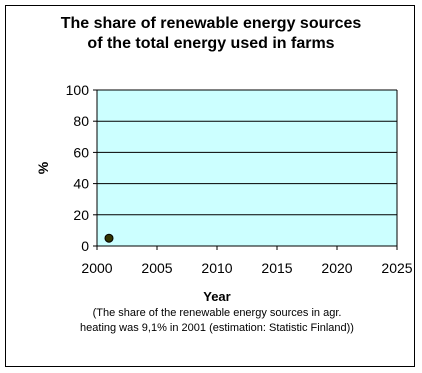 This screenshot has height=373, width=422. What do you see at coordinates (81, 152) in the screenshot?
I see `y-tick-label: 60` at bounding box center [81, 152].